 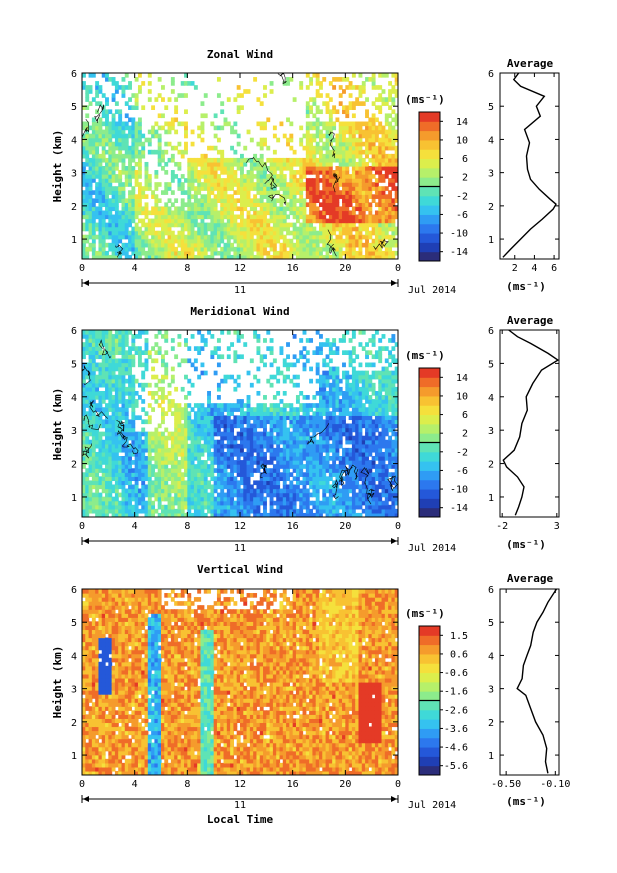 I want to click on x-tick-label: 0, so click(x=82, y=268).